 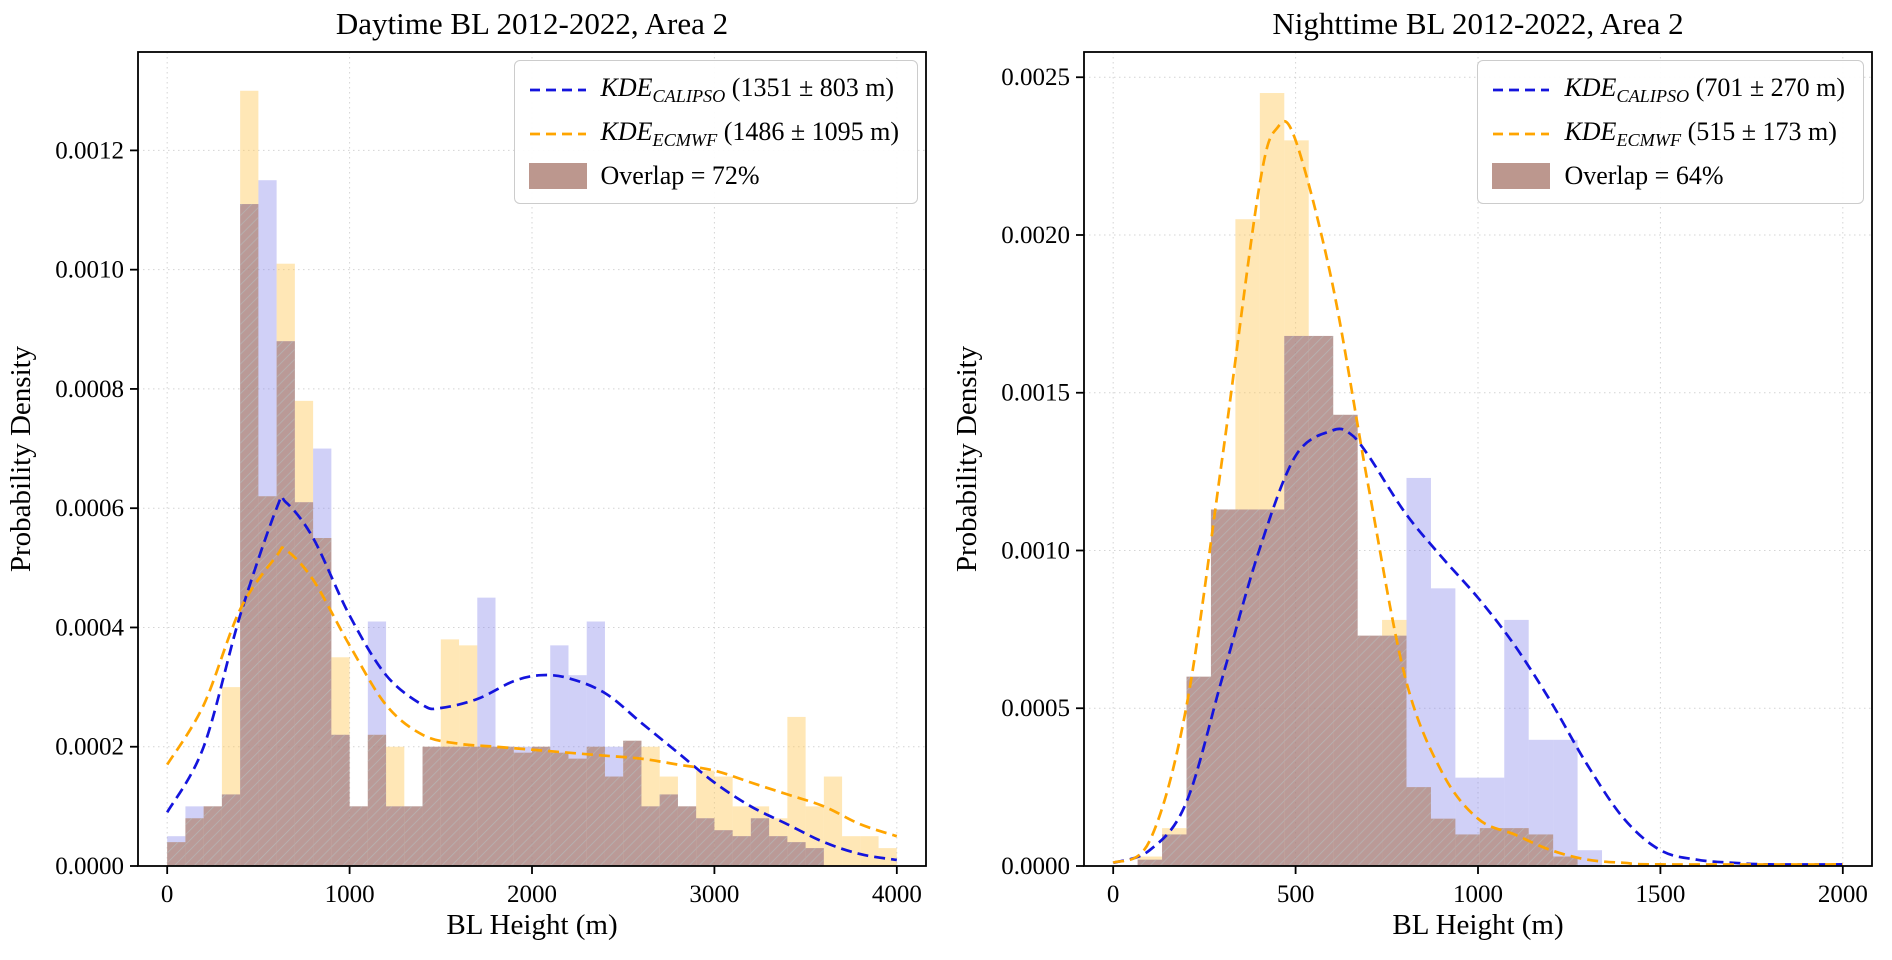 What do you see at coordinates (749, 134) in the screenshot?
I see `legend-label: KDEECMWF (1486 ± 1095 m)` at bounding box center [749, 134].